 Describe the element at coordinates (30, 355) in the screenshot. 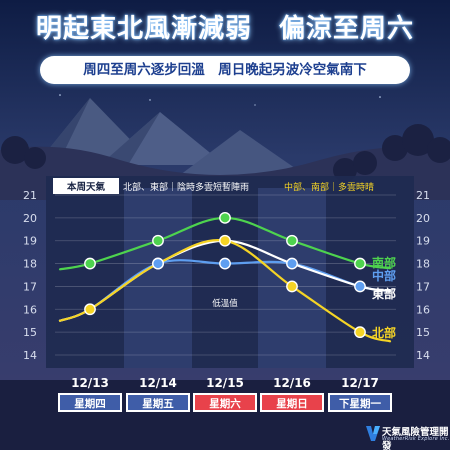

I see `y-tick-label-left: 14` at that location.